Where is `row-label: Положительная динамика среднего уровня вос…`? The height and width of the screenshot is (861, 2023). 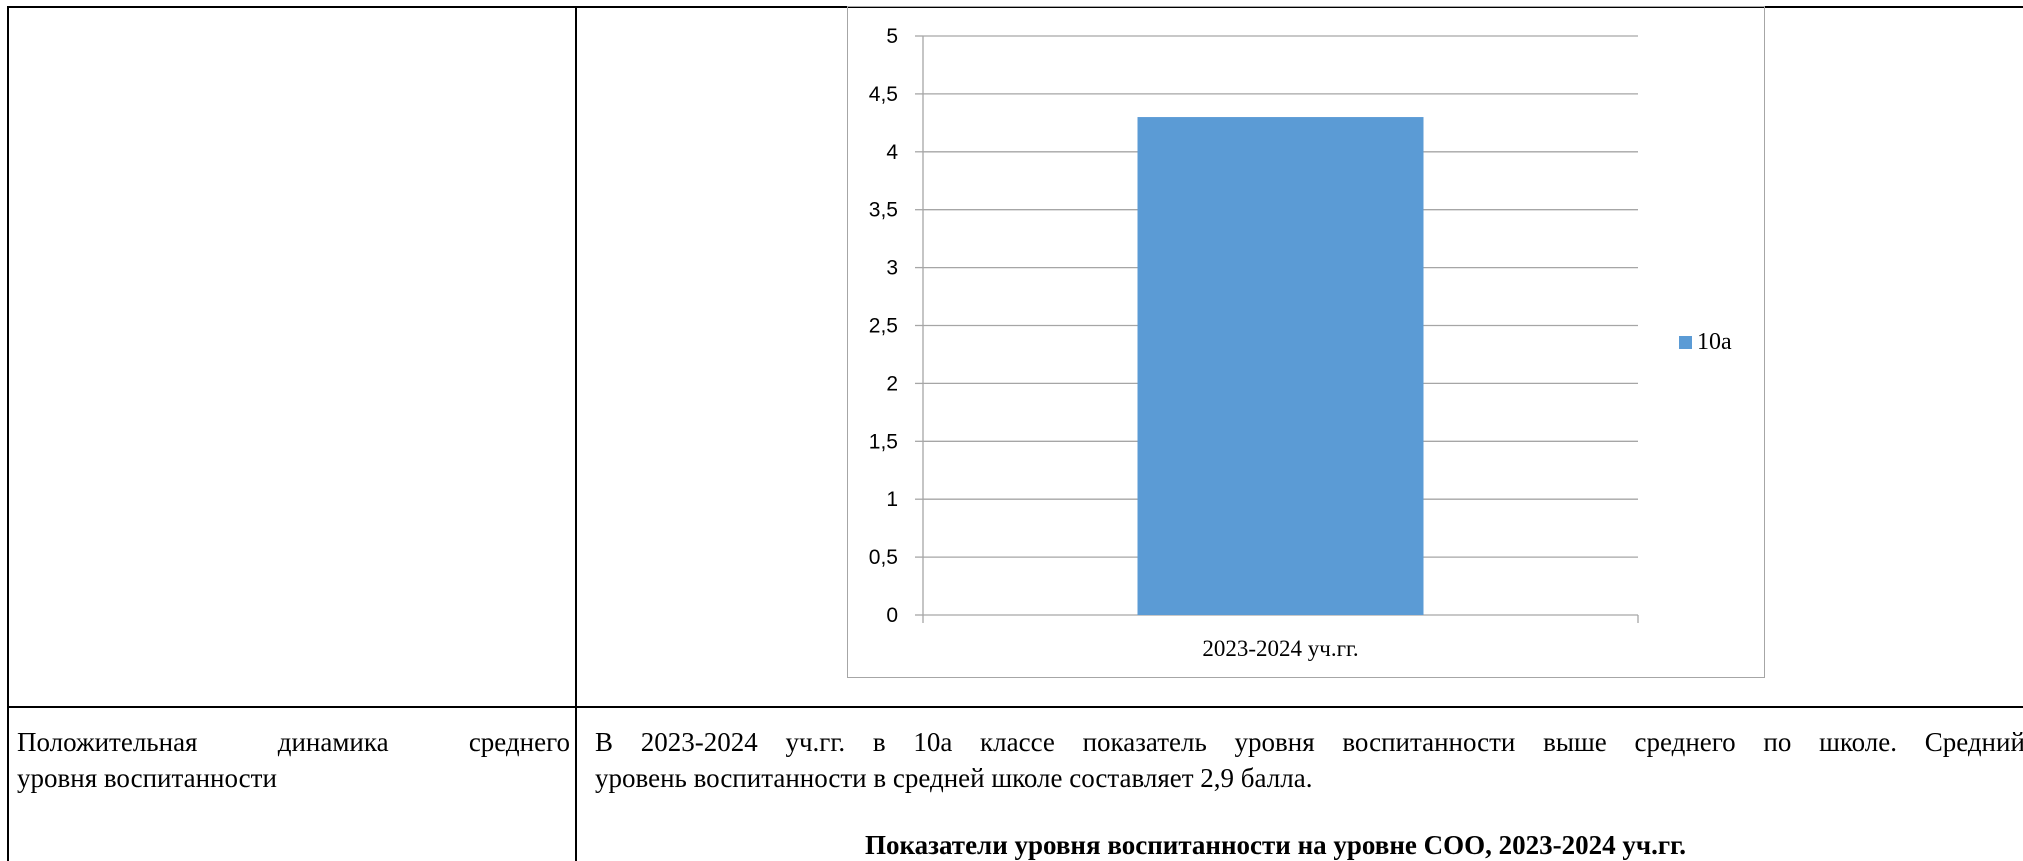
row-label: Положительная динамика среднего уровня вос… is located at coordinates (293, 760).